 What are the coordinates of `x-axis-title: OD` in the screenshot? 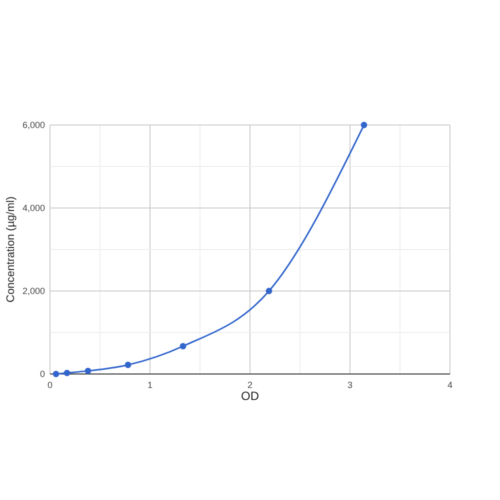 It's located at (250, 396).